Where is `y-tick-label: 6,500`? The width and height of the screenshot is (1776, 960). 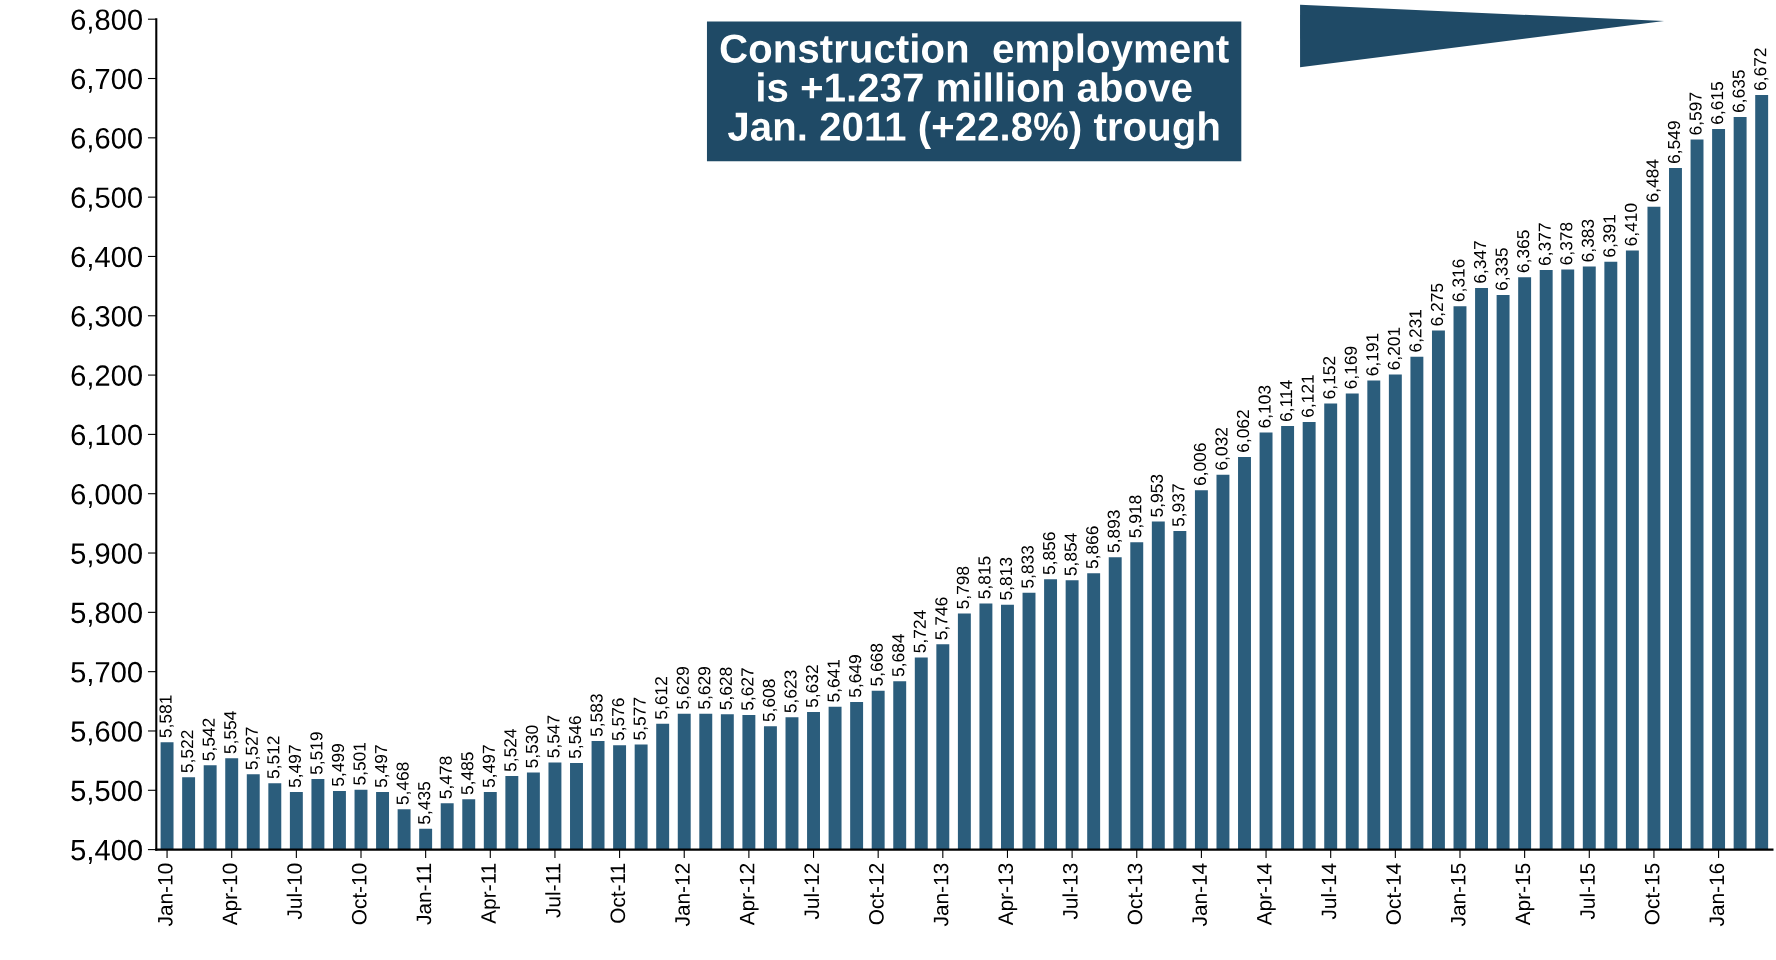
y-tick-label: 6,500 is located at coordinates (106, 199).